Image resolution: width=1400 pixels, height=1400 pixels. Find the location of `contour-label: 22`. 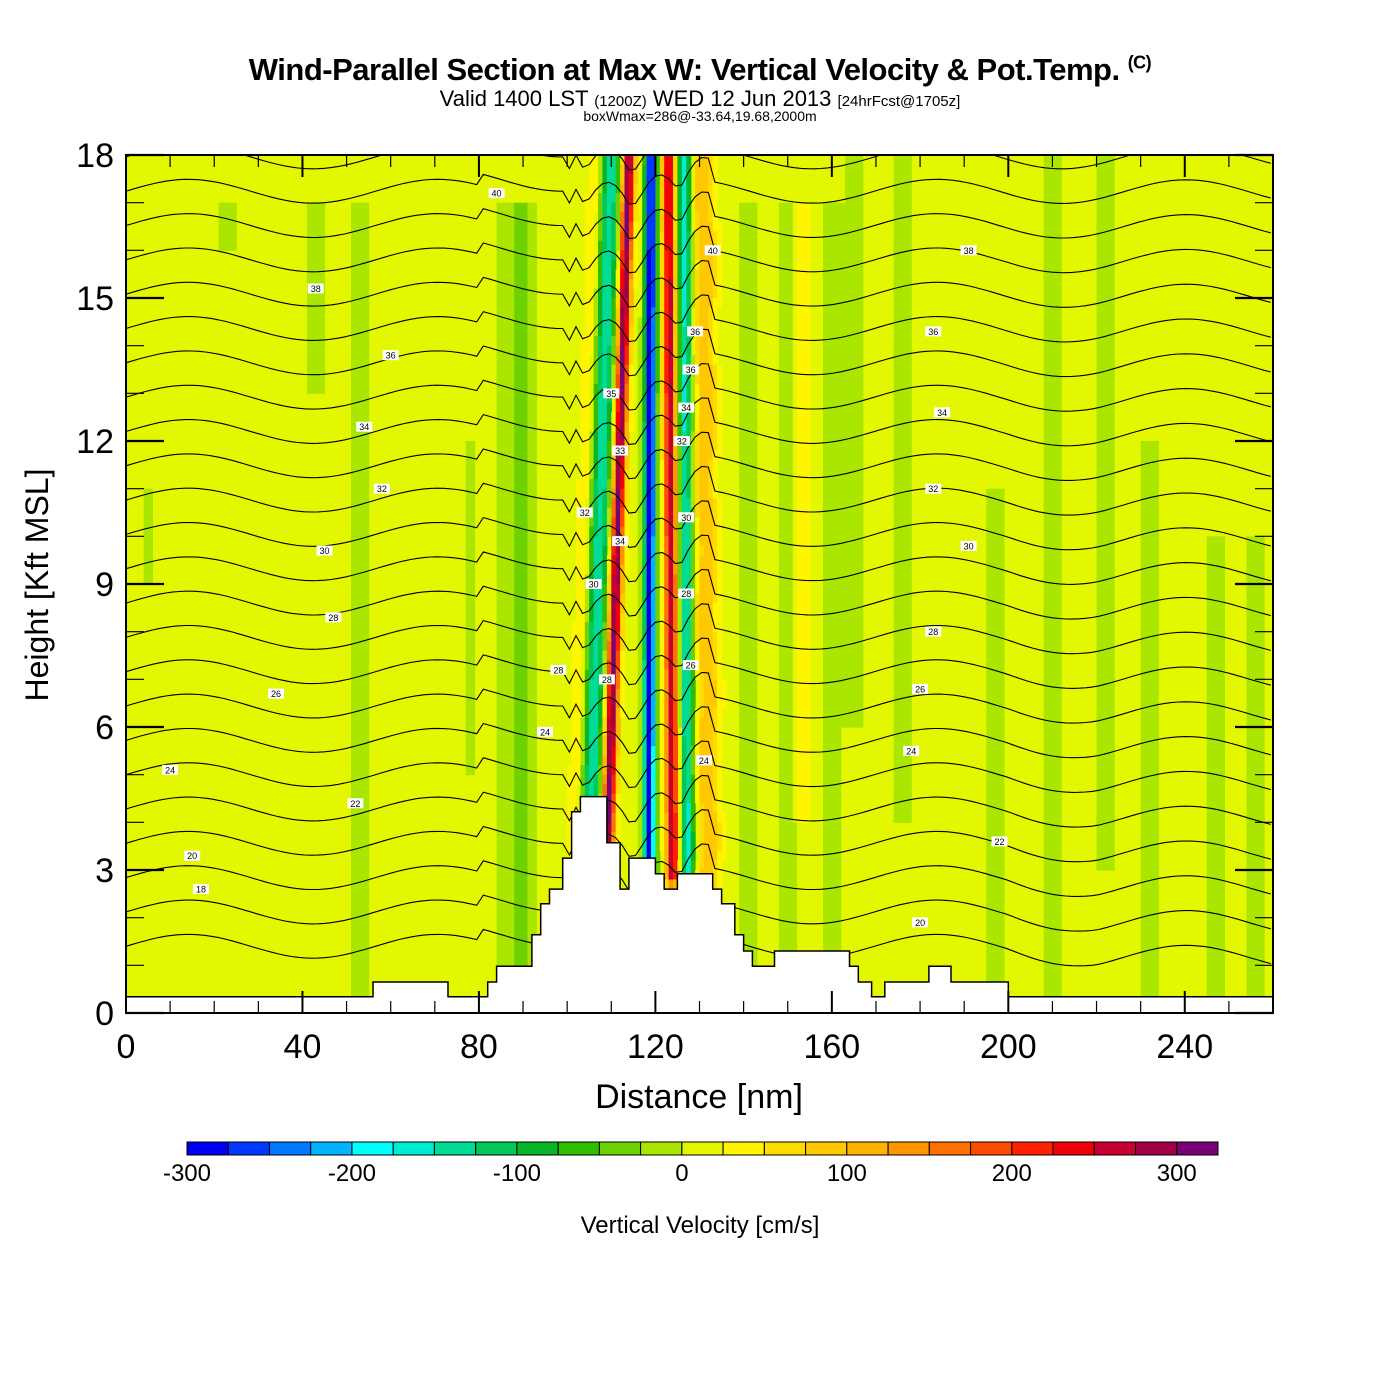

contour-label: 22 is located at coordinates (999, 842).